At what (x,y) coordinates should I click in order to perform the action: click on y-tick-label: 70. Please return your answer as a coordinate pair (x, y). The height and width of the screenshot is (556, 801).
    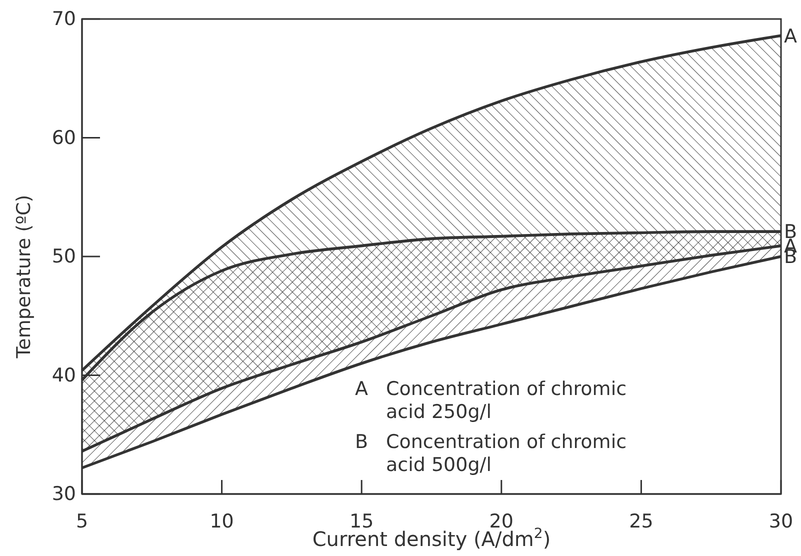
    Looking at the image, I should click on (64, 19).